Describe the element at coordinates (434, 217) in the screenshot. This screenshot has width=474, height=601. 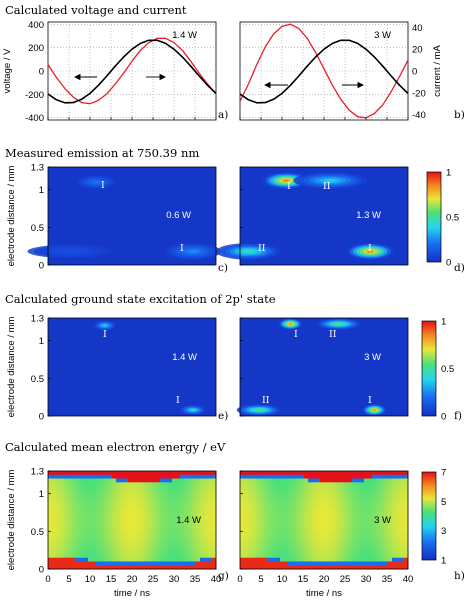
I see `colorbar-d-bar` at that location.